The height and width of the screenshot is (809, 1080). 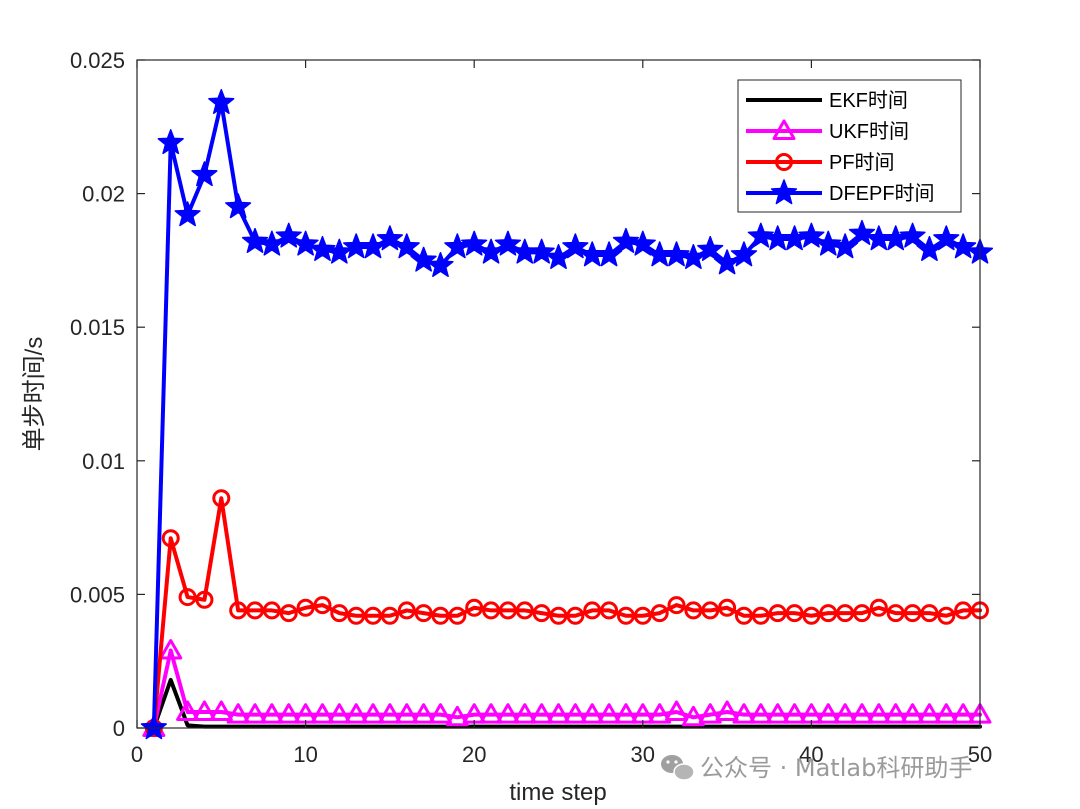 I want to click on x-tick-label: 40, so click(x=811, y=754).